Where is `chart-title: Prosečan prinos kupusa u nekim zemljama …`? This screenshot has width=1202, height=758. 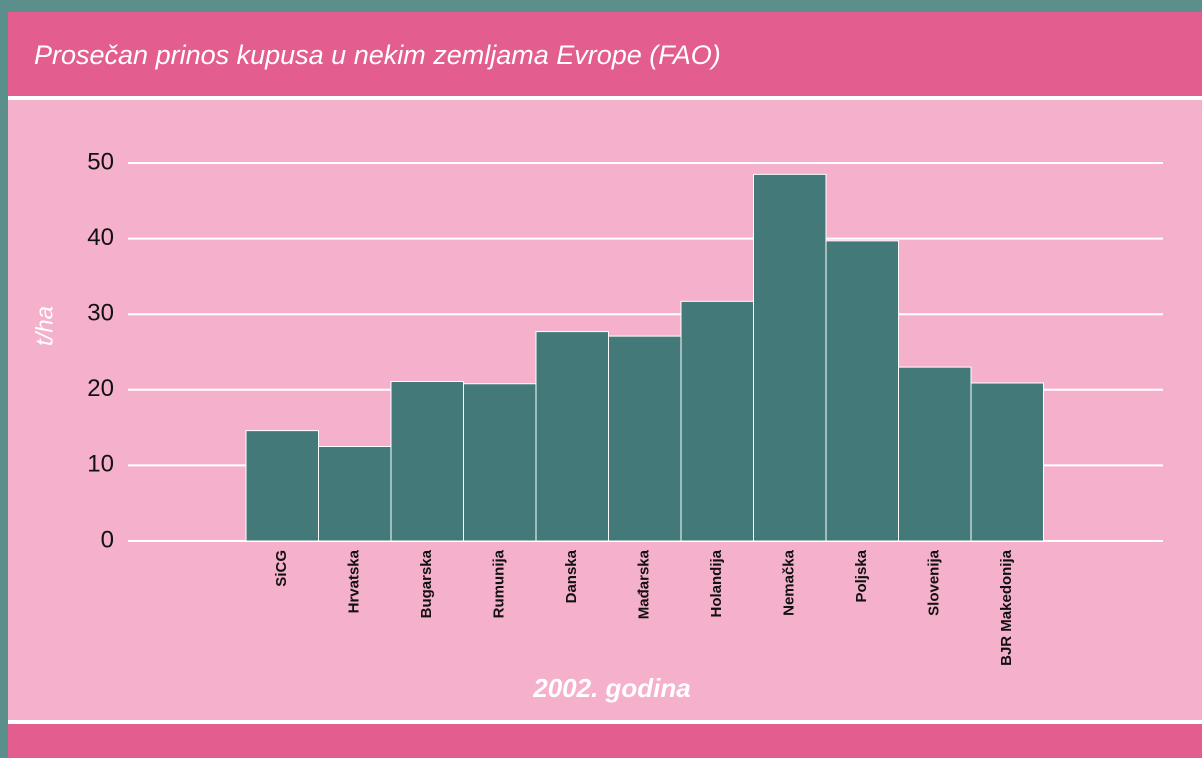
chart-title: Prosečan prinos kupusa u nekim zemljama … is located at coordinates (377, 55).